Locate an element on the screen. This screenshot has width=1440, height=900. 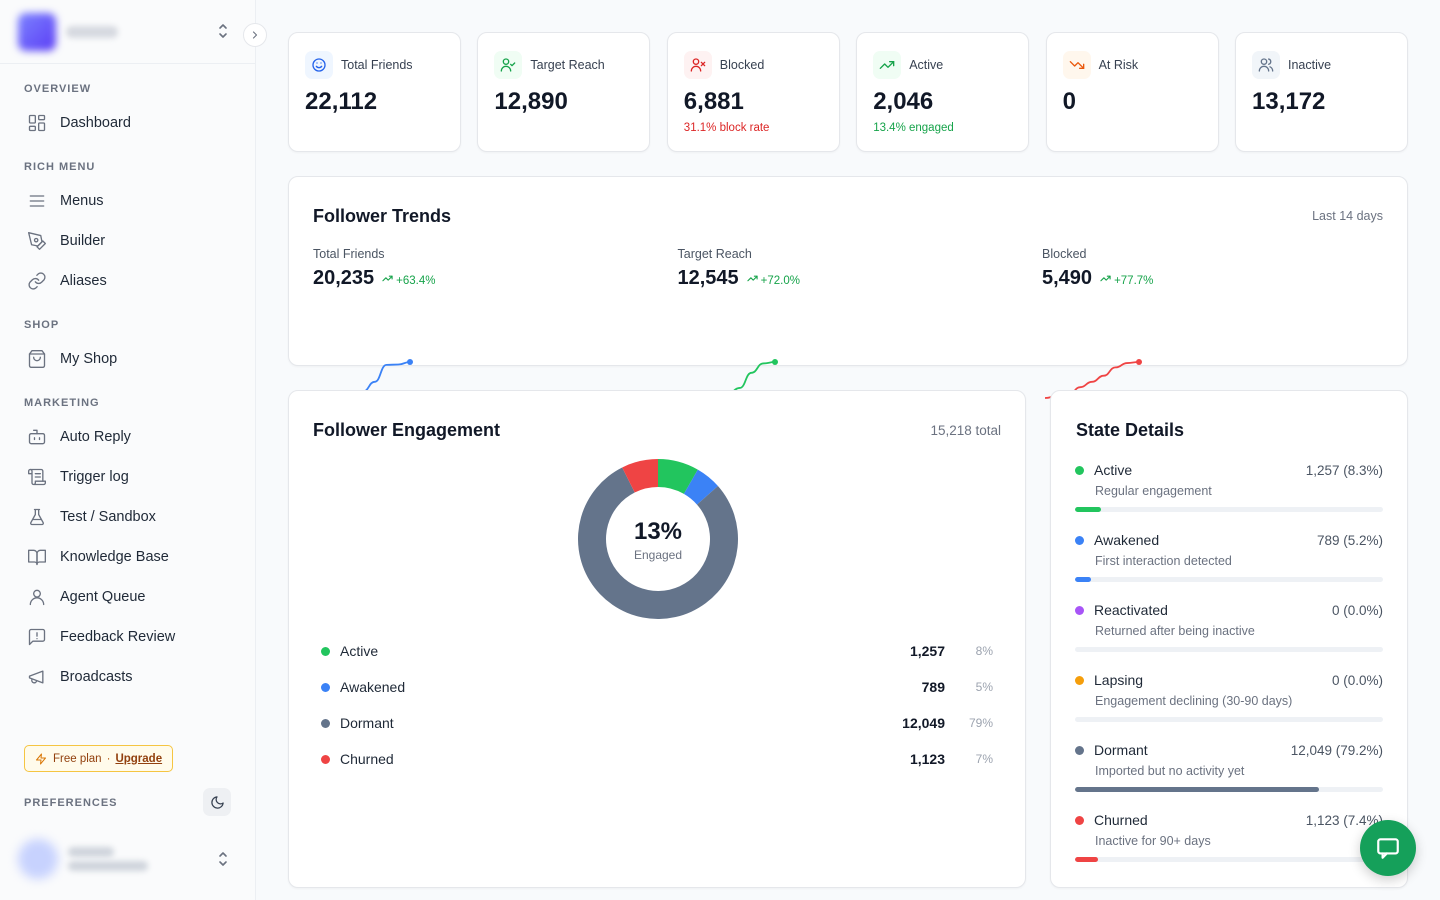
sidebar-item-label: Dashboard is located at coordinates (95, 123).